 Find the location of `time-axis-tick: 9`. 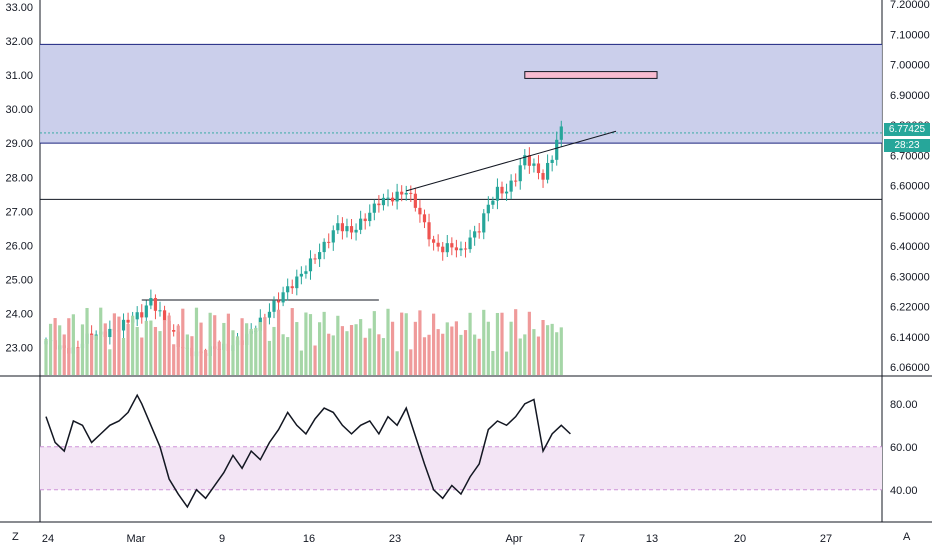

time-axis-tick: 9 is located at coordinates (222, 539).